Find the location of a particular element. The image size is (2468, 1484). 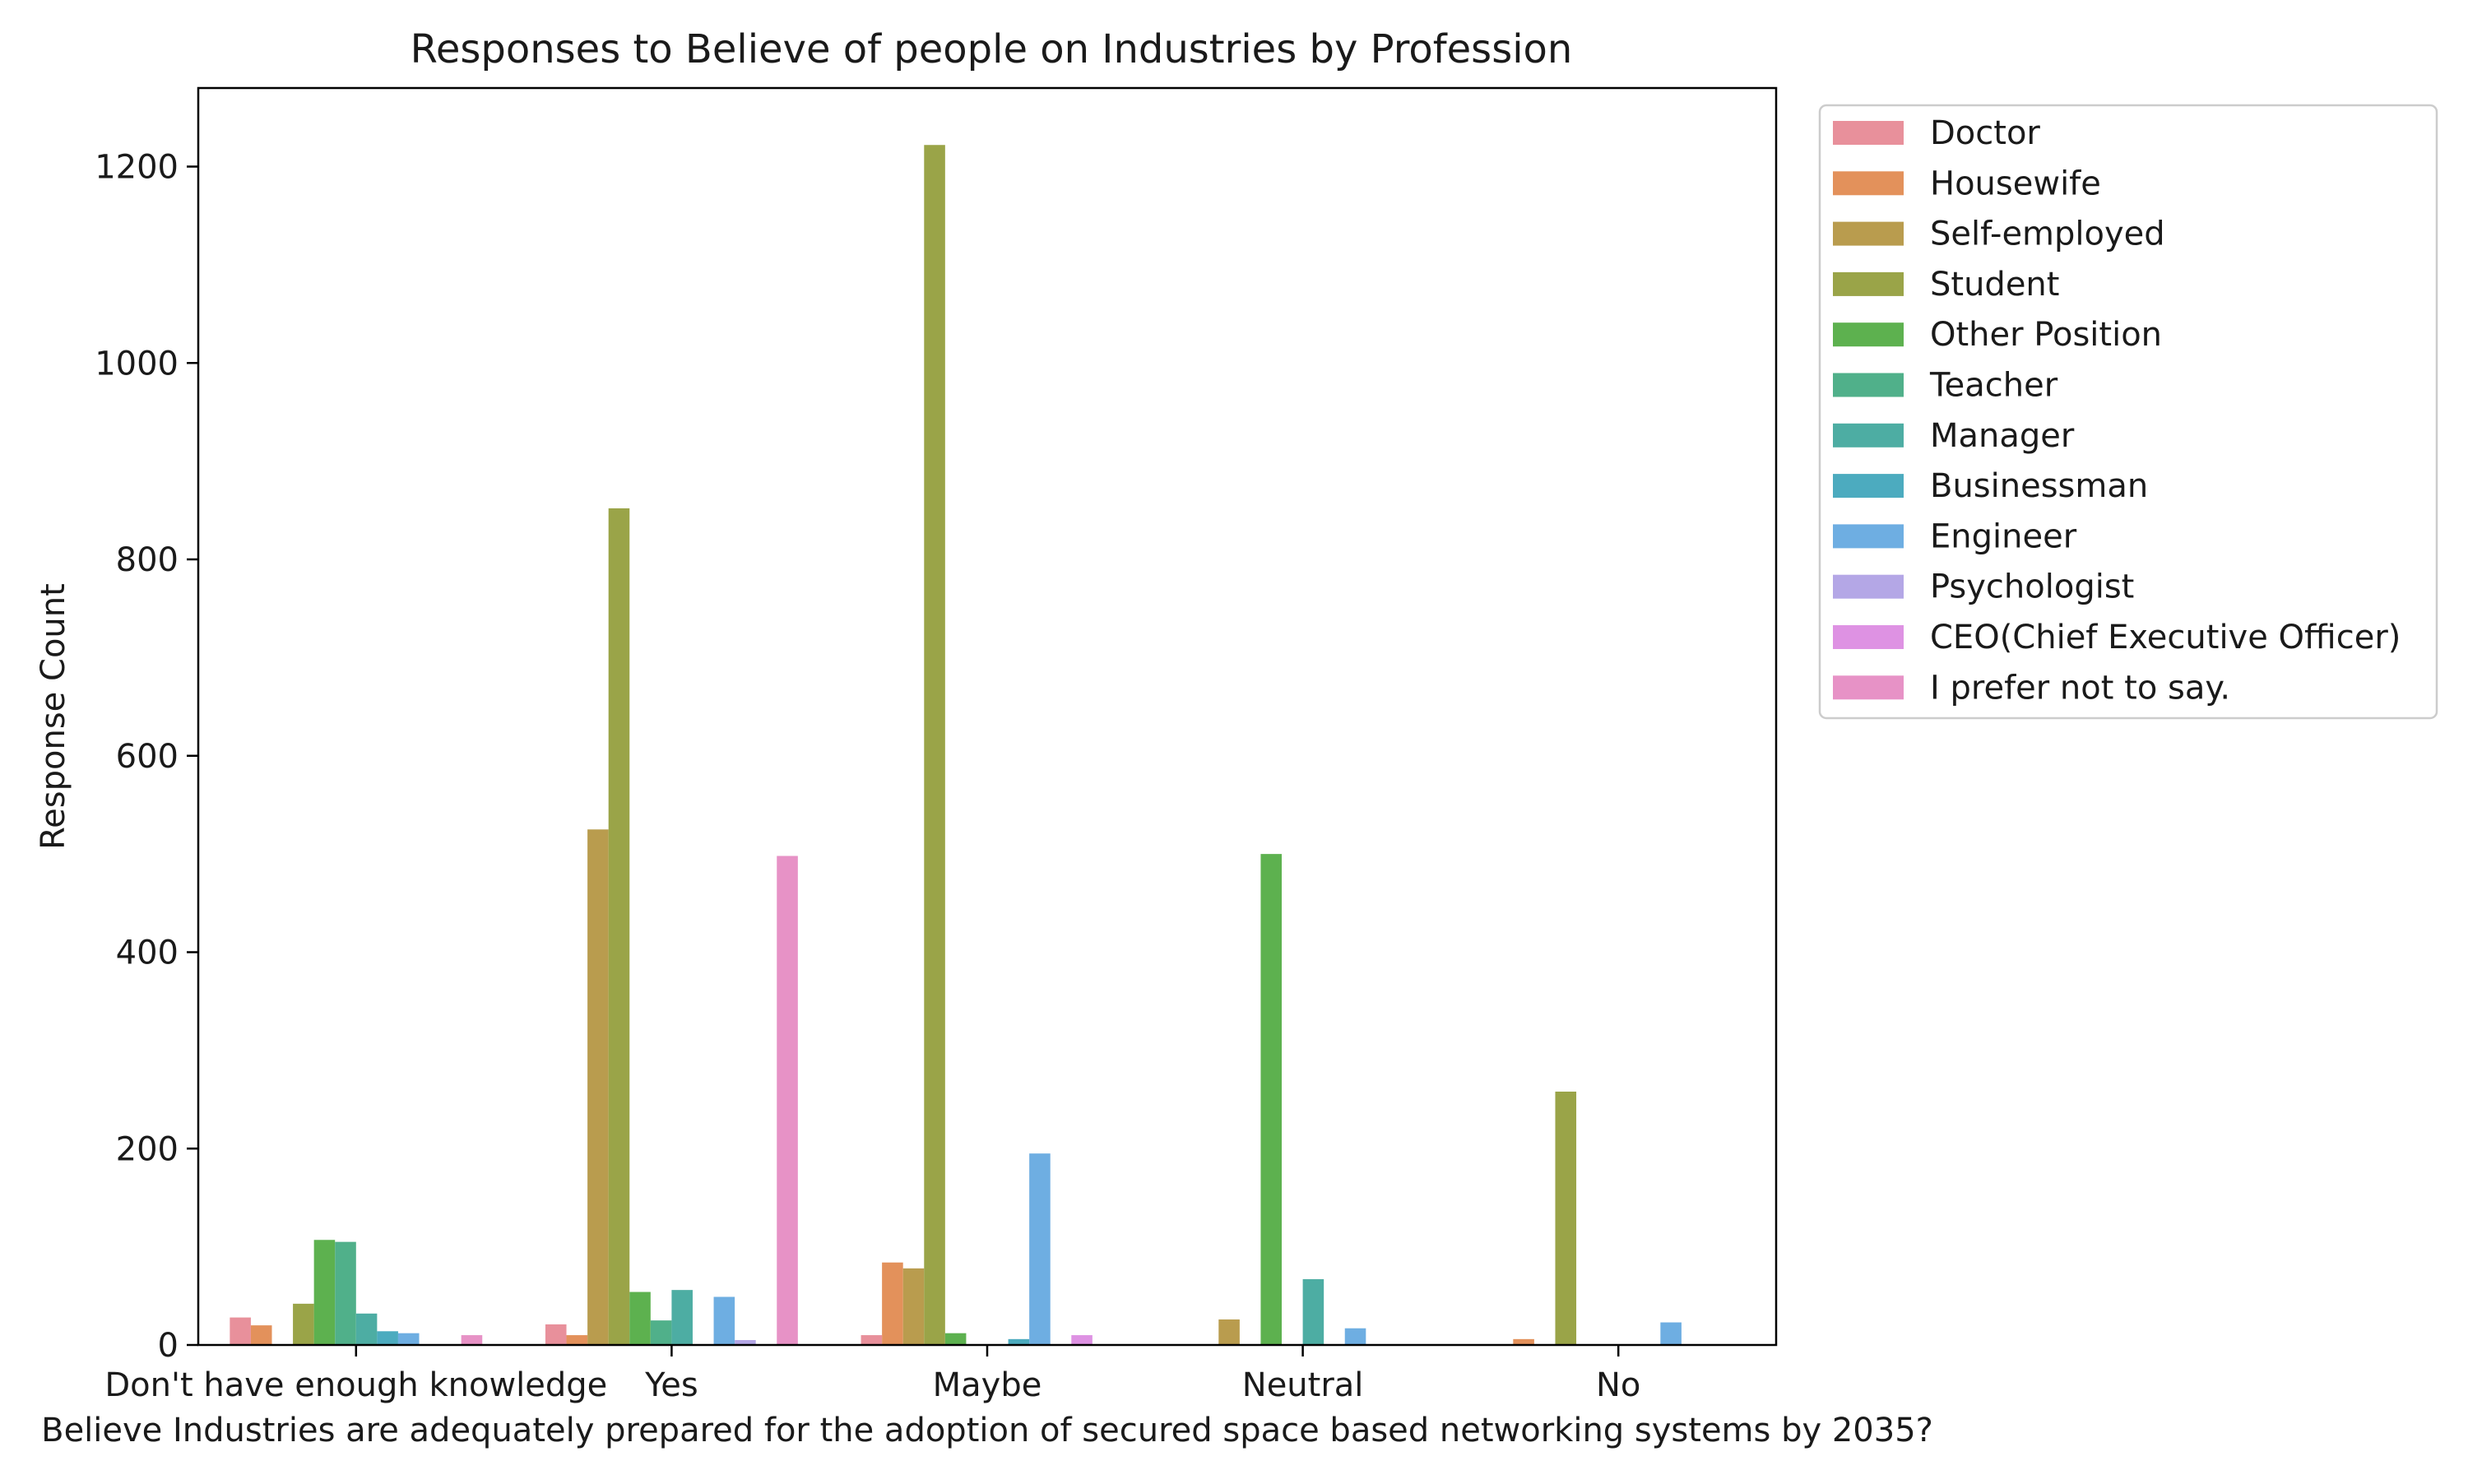

y-axis-label: Response Count is located at coordinates (53, 716).